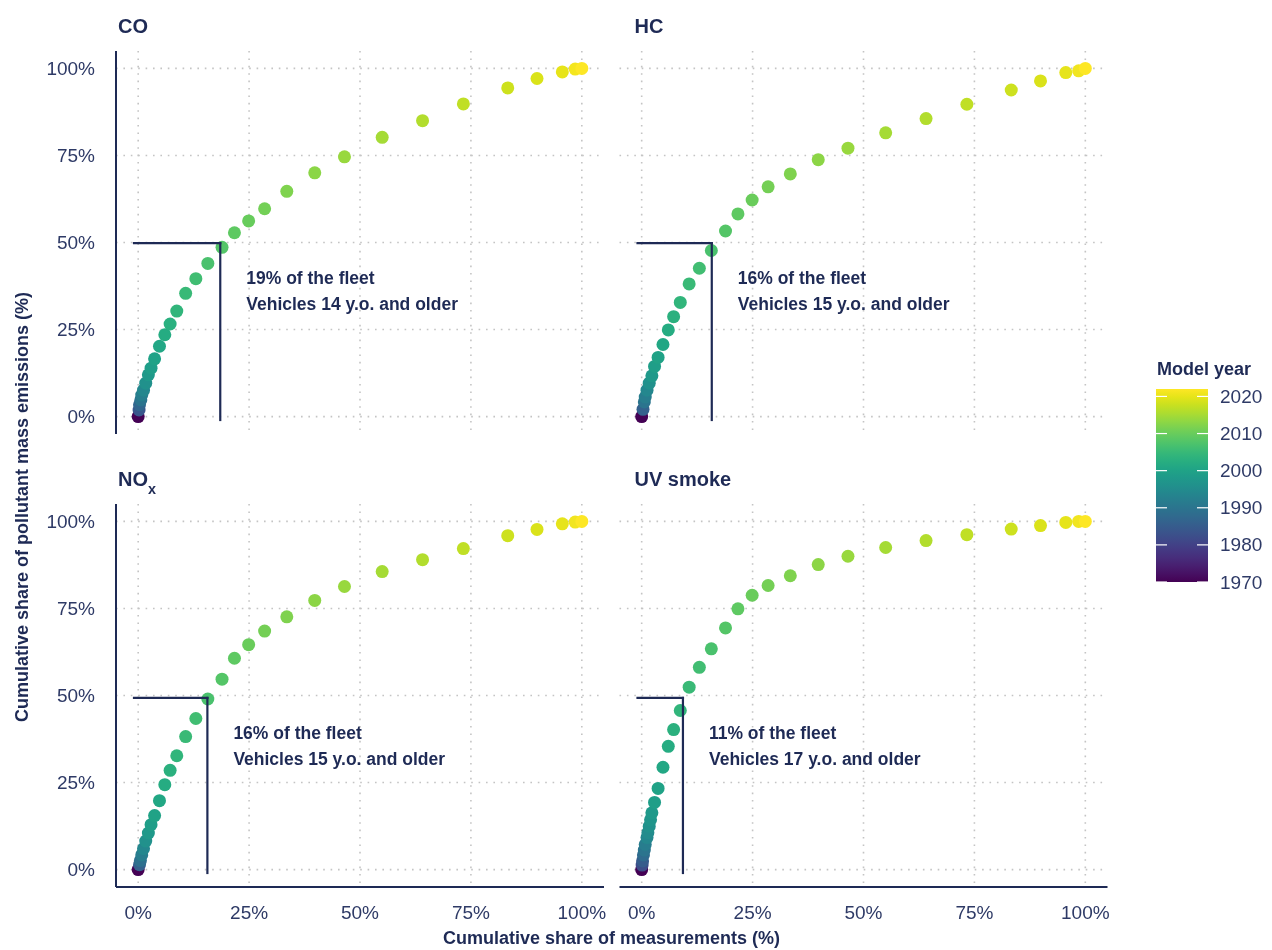 The image size is (1272, 950). What do you see at coordinates (310, 278) in the screenshot?
I see `annotation: 19% of the fleet` at bounding box center [310, 278].